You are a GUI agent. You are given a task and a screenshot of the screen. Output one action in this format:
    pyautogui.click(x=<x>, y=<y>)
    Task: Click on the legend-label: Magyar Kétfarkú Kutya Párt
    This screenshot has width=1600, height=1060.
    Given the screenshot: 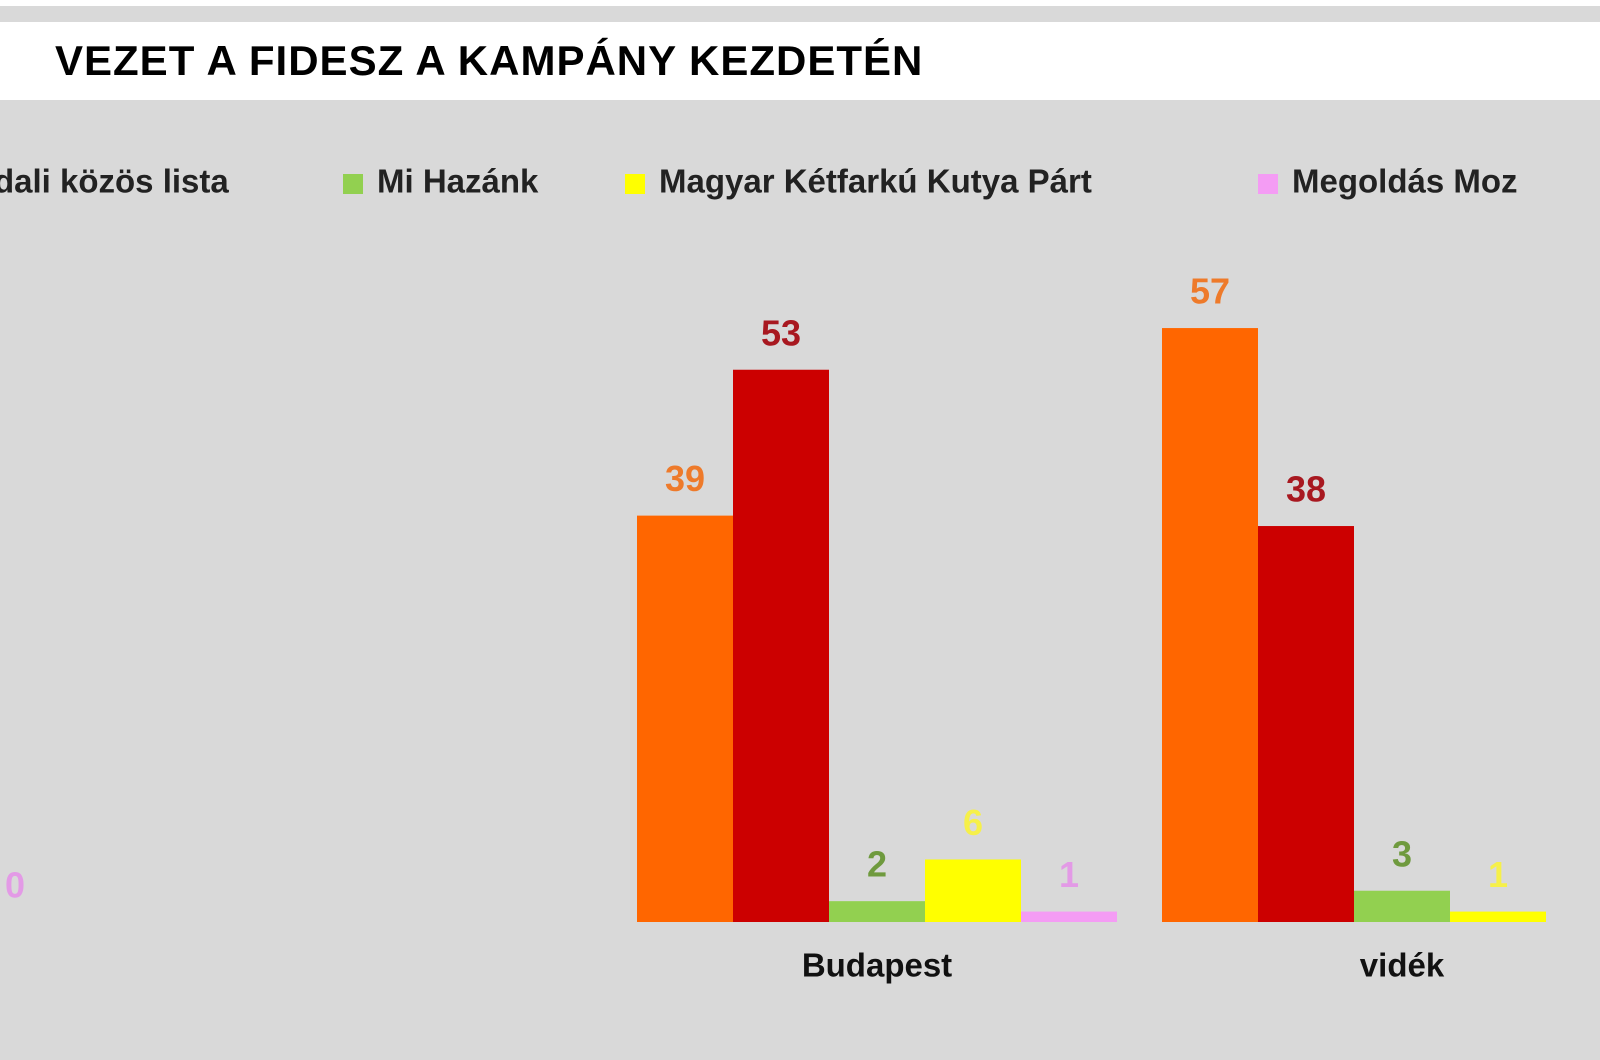 What is the action you would take?
    pyautogui.click(x=875, y=181)
    